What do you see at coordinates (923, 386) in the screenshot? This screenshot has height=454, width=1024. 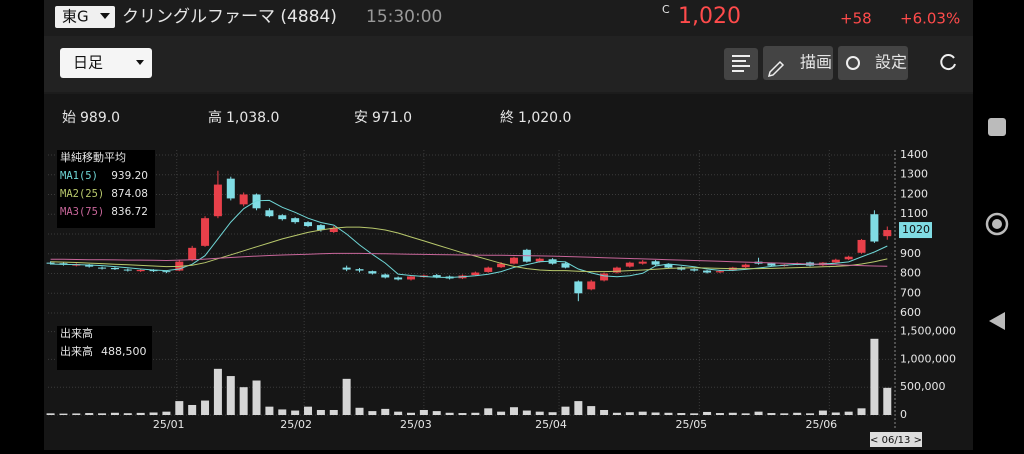 I see `y-tick-label: 500,000` at bounding box center [923, 386].